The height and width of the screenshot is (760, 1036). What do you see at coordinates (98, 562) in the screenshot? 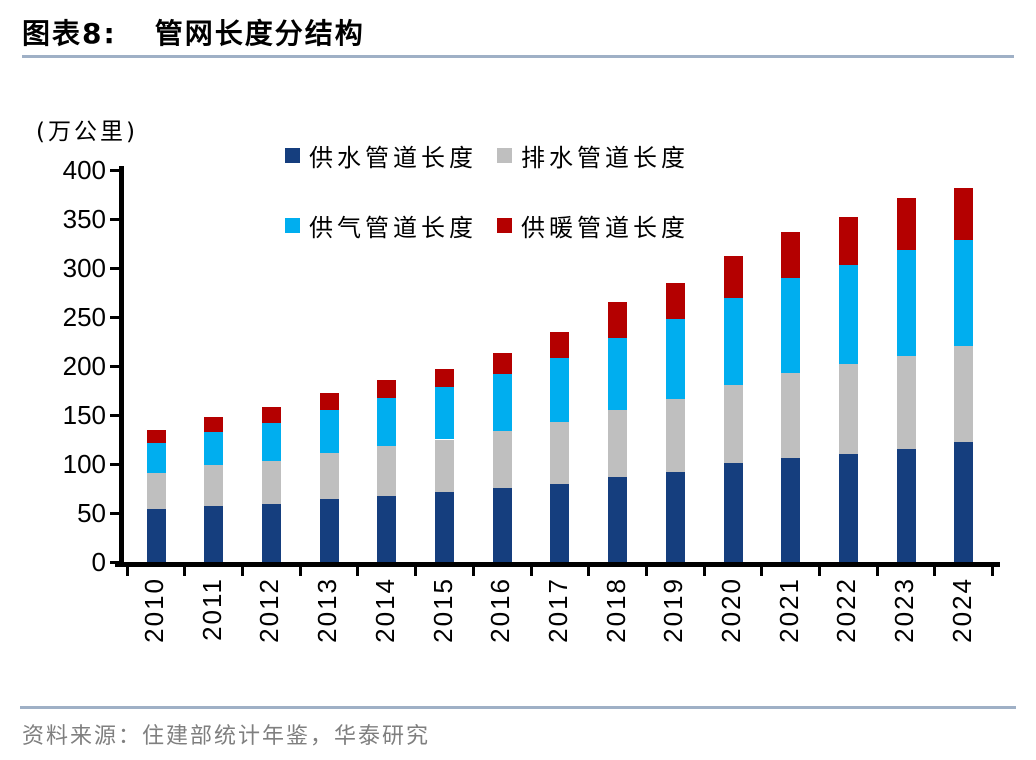
I see `y-axis-tick-label: 0` at bounding box center [98, 562].